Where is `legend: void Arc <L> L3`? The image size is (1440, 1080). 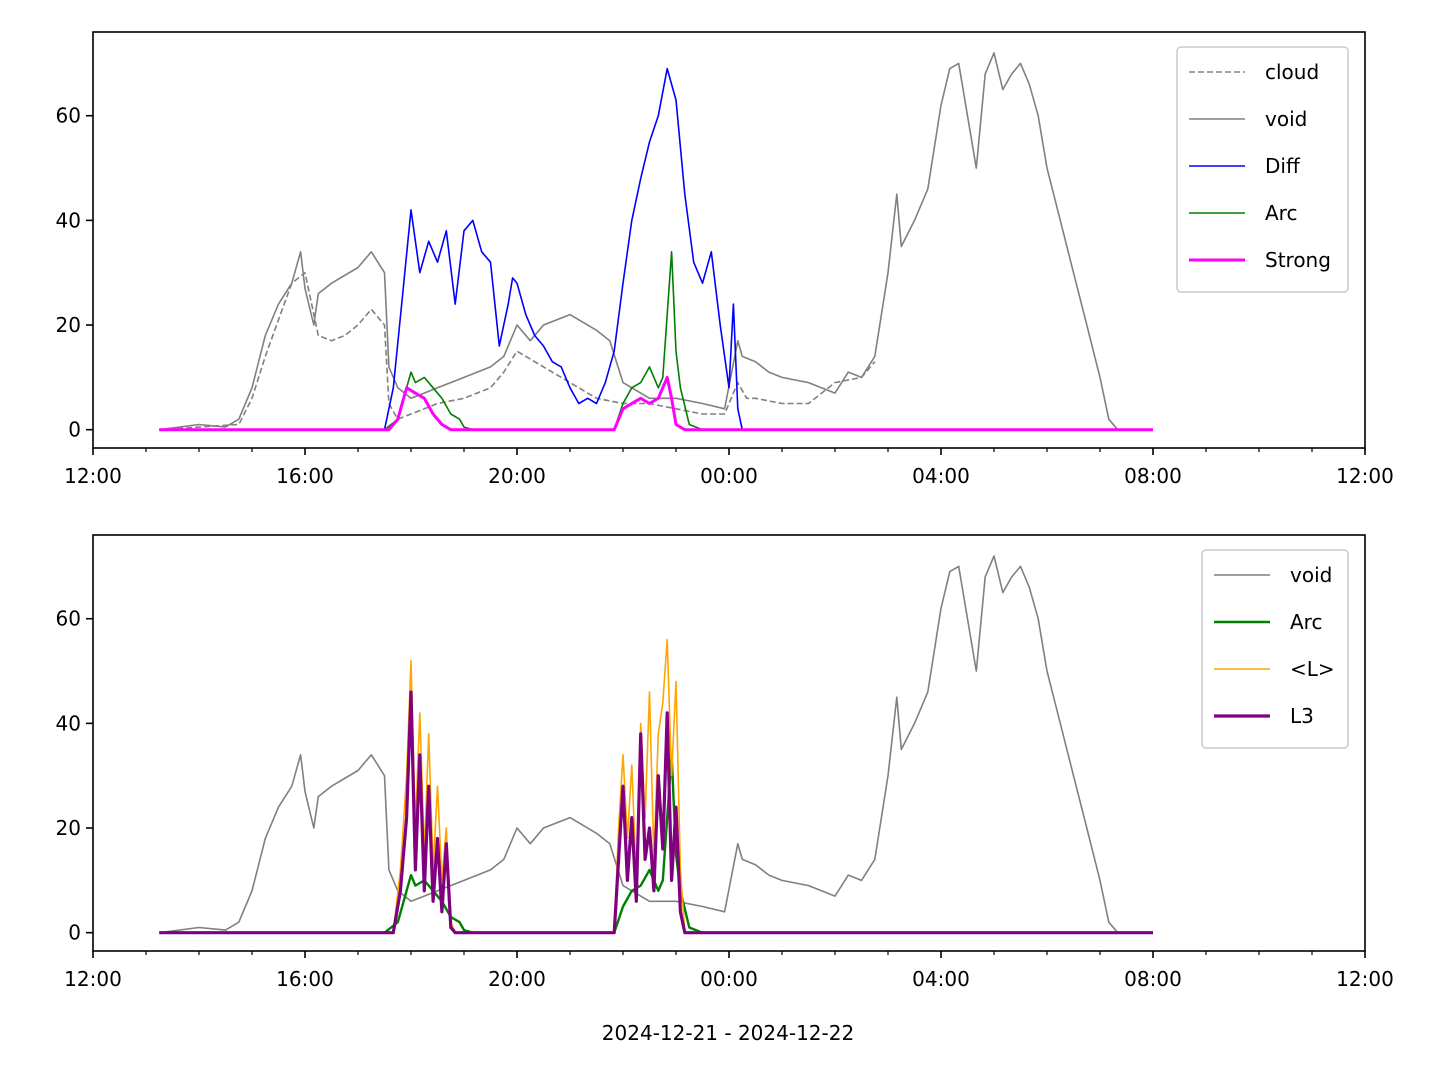
legend: void Arc <L> L3 is located at coordinates (1275, 649).